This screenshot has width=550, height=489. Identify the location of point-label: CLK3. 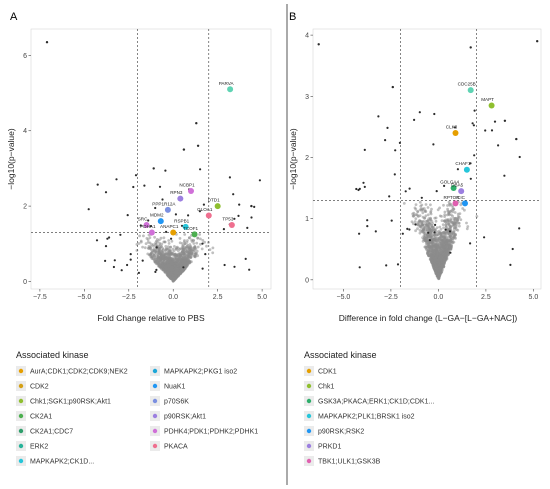
(452, 127).